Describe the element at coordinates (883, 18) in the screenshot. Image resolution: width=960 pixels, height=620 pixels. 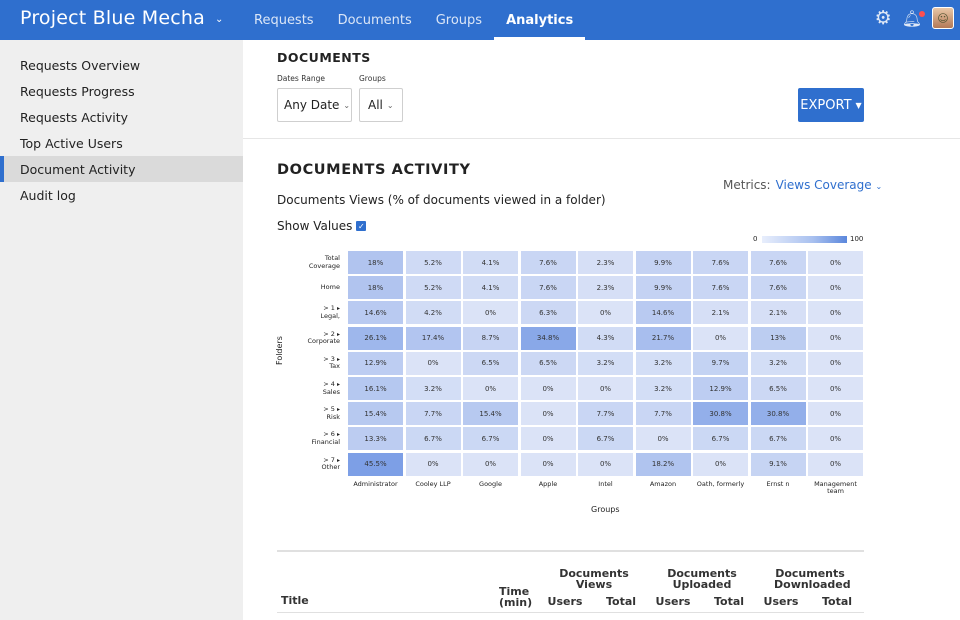
I see `gear-icon: ⚙` at that location.